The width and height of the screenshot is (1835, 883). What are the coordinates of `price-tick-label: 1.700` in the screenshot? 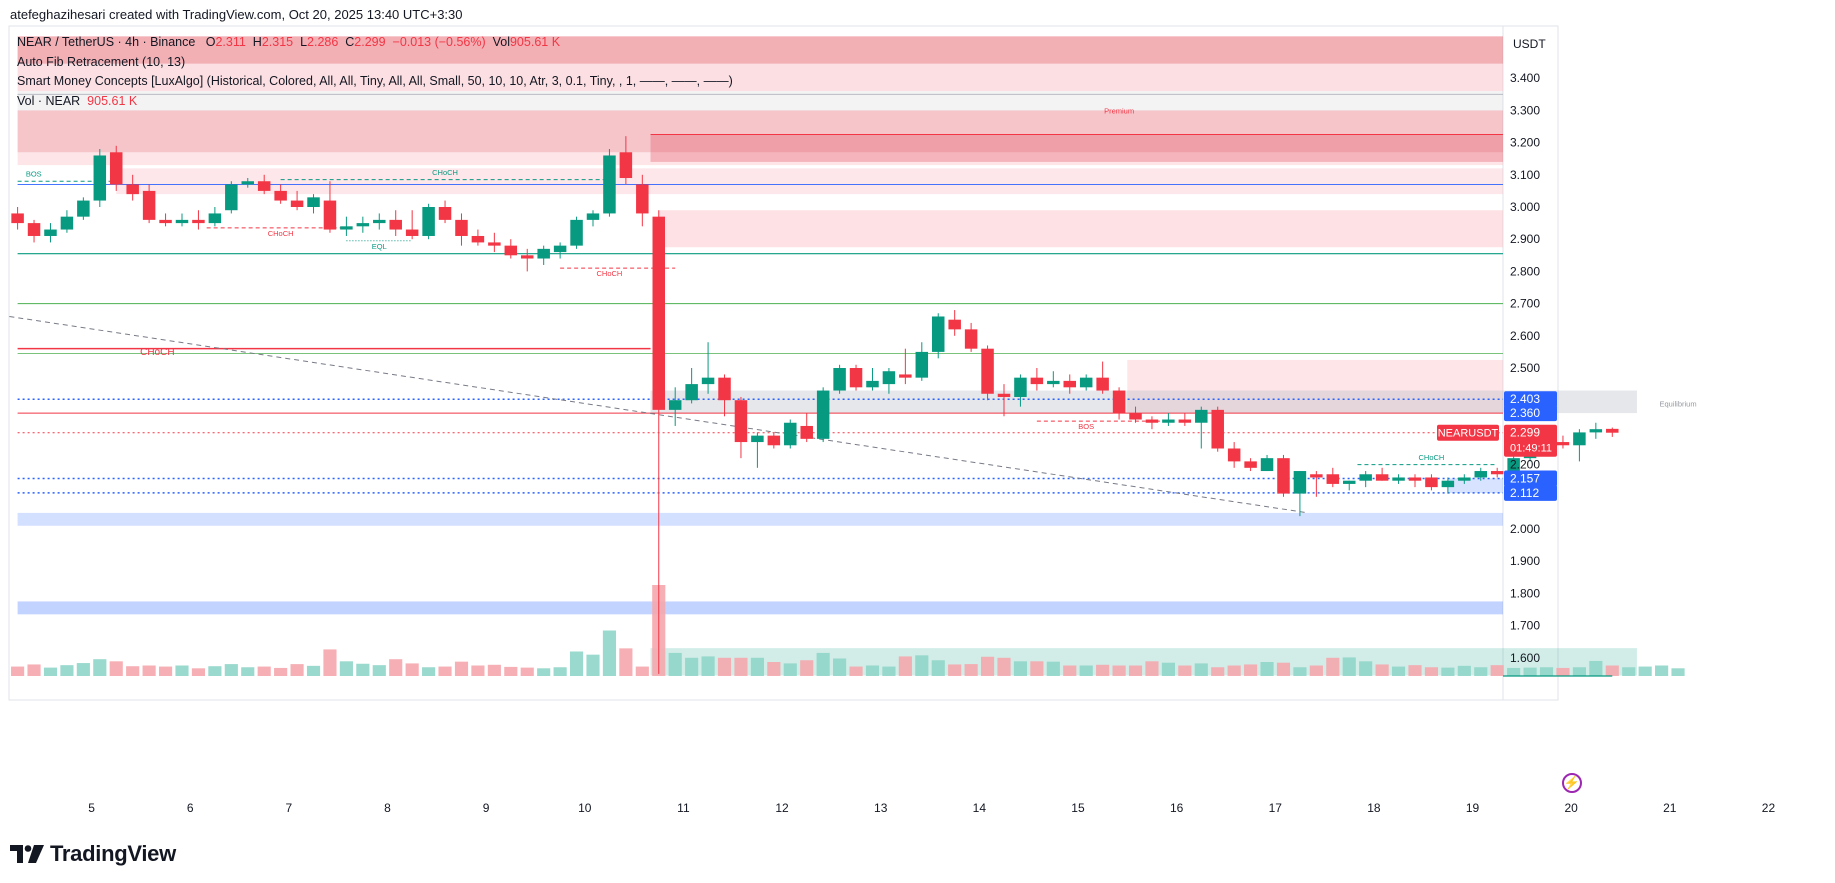 It's located at (1525, 626).